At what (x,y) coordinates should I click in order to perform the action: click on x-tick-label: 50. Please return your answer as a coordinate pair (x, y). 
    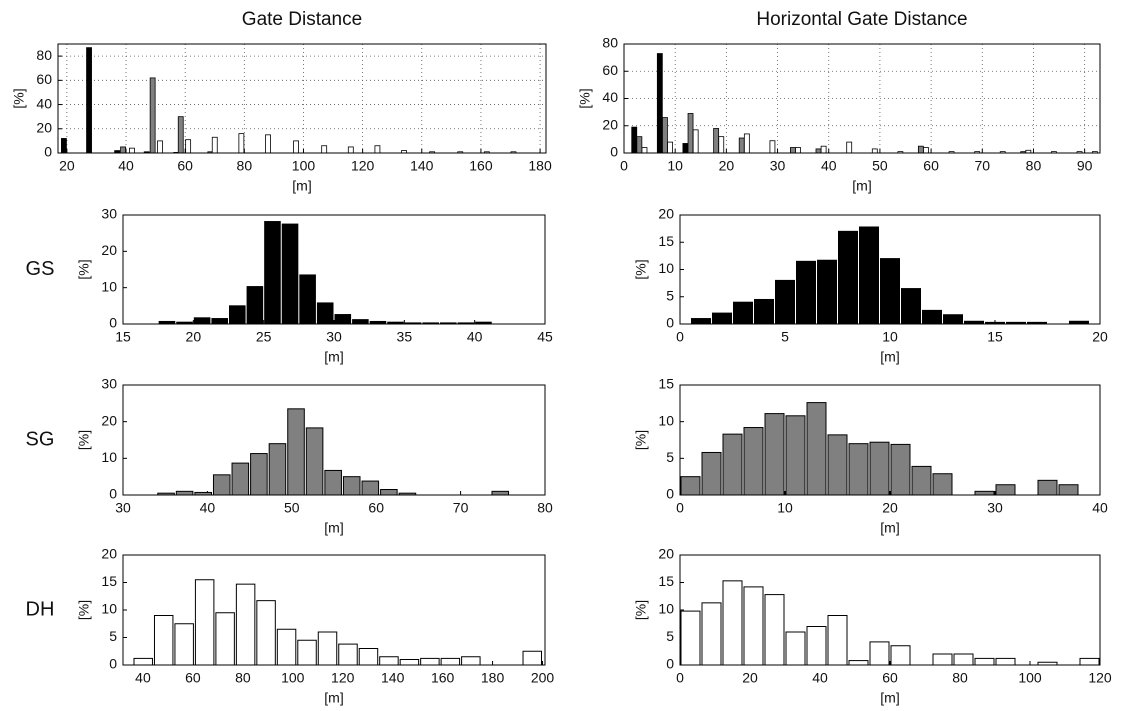
    Looking at the image, I should click on (880, 166).